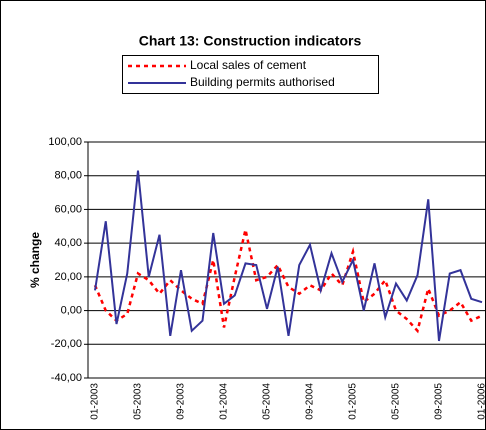 The height and width of the screenshot is (430, 486). Describe the element at coordinates (481, 401) in the screenshot. I see `x-tick-label: 01-2006` at that location.